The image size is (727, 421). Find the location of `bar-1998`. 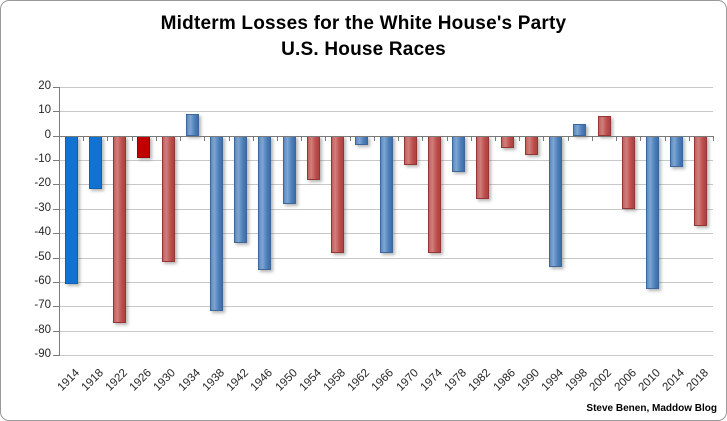

bar-1998 is located at coordinates (580, 129).